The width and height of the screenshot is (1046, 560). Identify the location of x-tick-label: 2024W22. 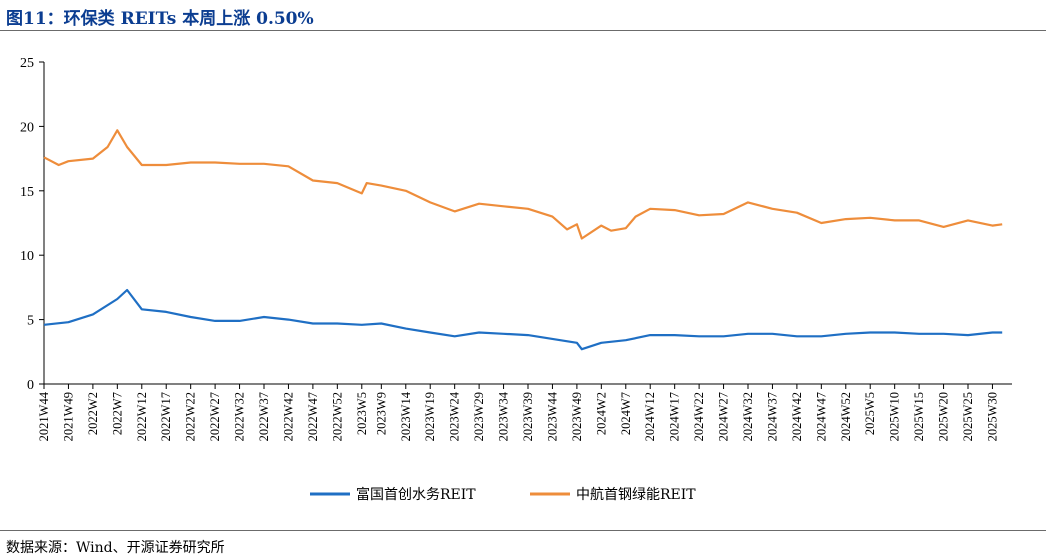
(699, 416).